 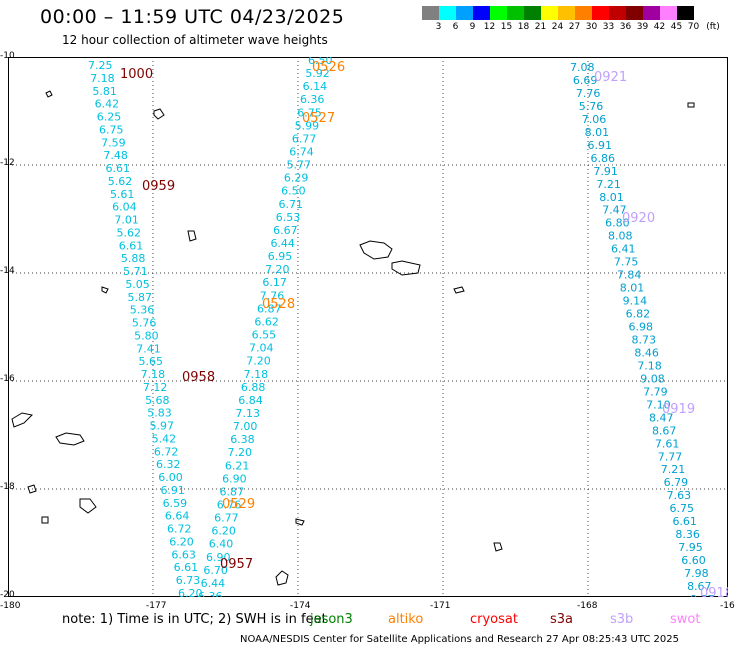 What do you see at coordinates (617, 223) in the screenshot?
I see `wave-height-value: 6.80` at bounding box center [617, 223].